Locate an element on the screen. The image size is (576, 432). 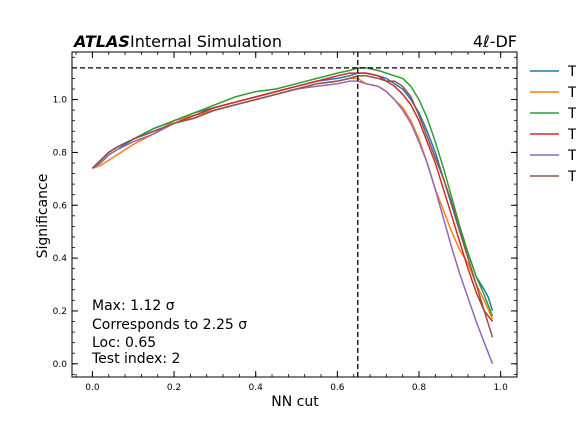
legend-label-1: T is located at coordinates (571, 72).